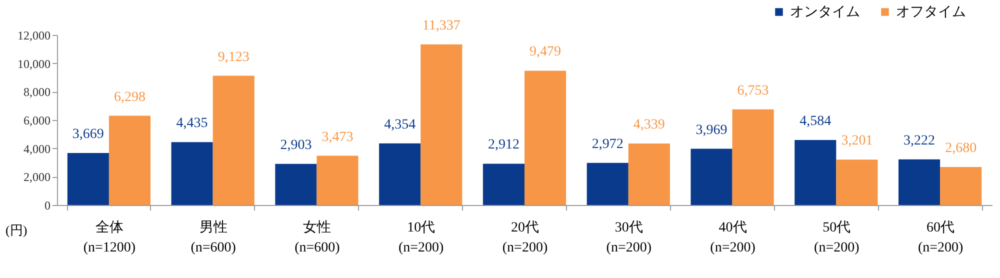 This screenshot has width=1000, height=278. I want to click on y-tick-label: 4,000, so click(37, 149).